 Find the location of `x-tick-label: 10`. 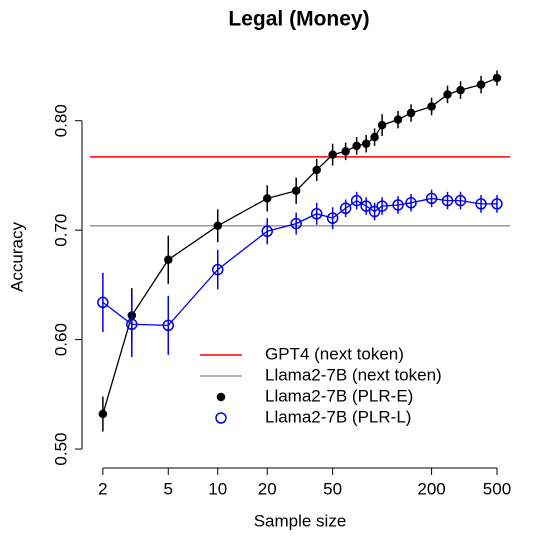

x-tick-label: 10 is located at coordinates (217, 488).